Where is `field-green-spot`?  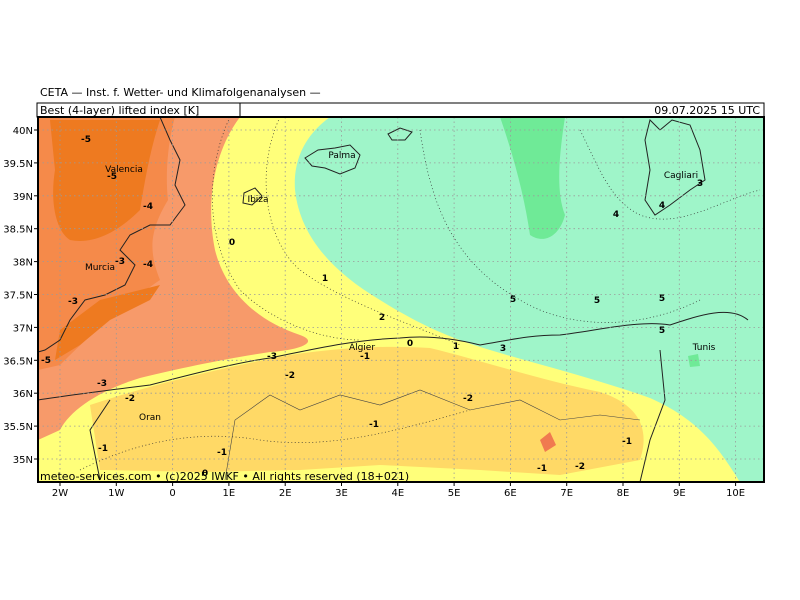
field-green-spot is located at coordinates (694, 360).